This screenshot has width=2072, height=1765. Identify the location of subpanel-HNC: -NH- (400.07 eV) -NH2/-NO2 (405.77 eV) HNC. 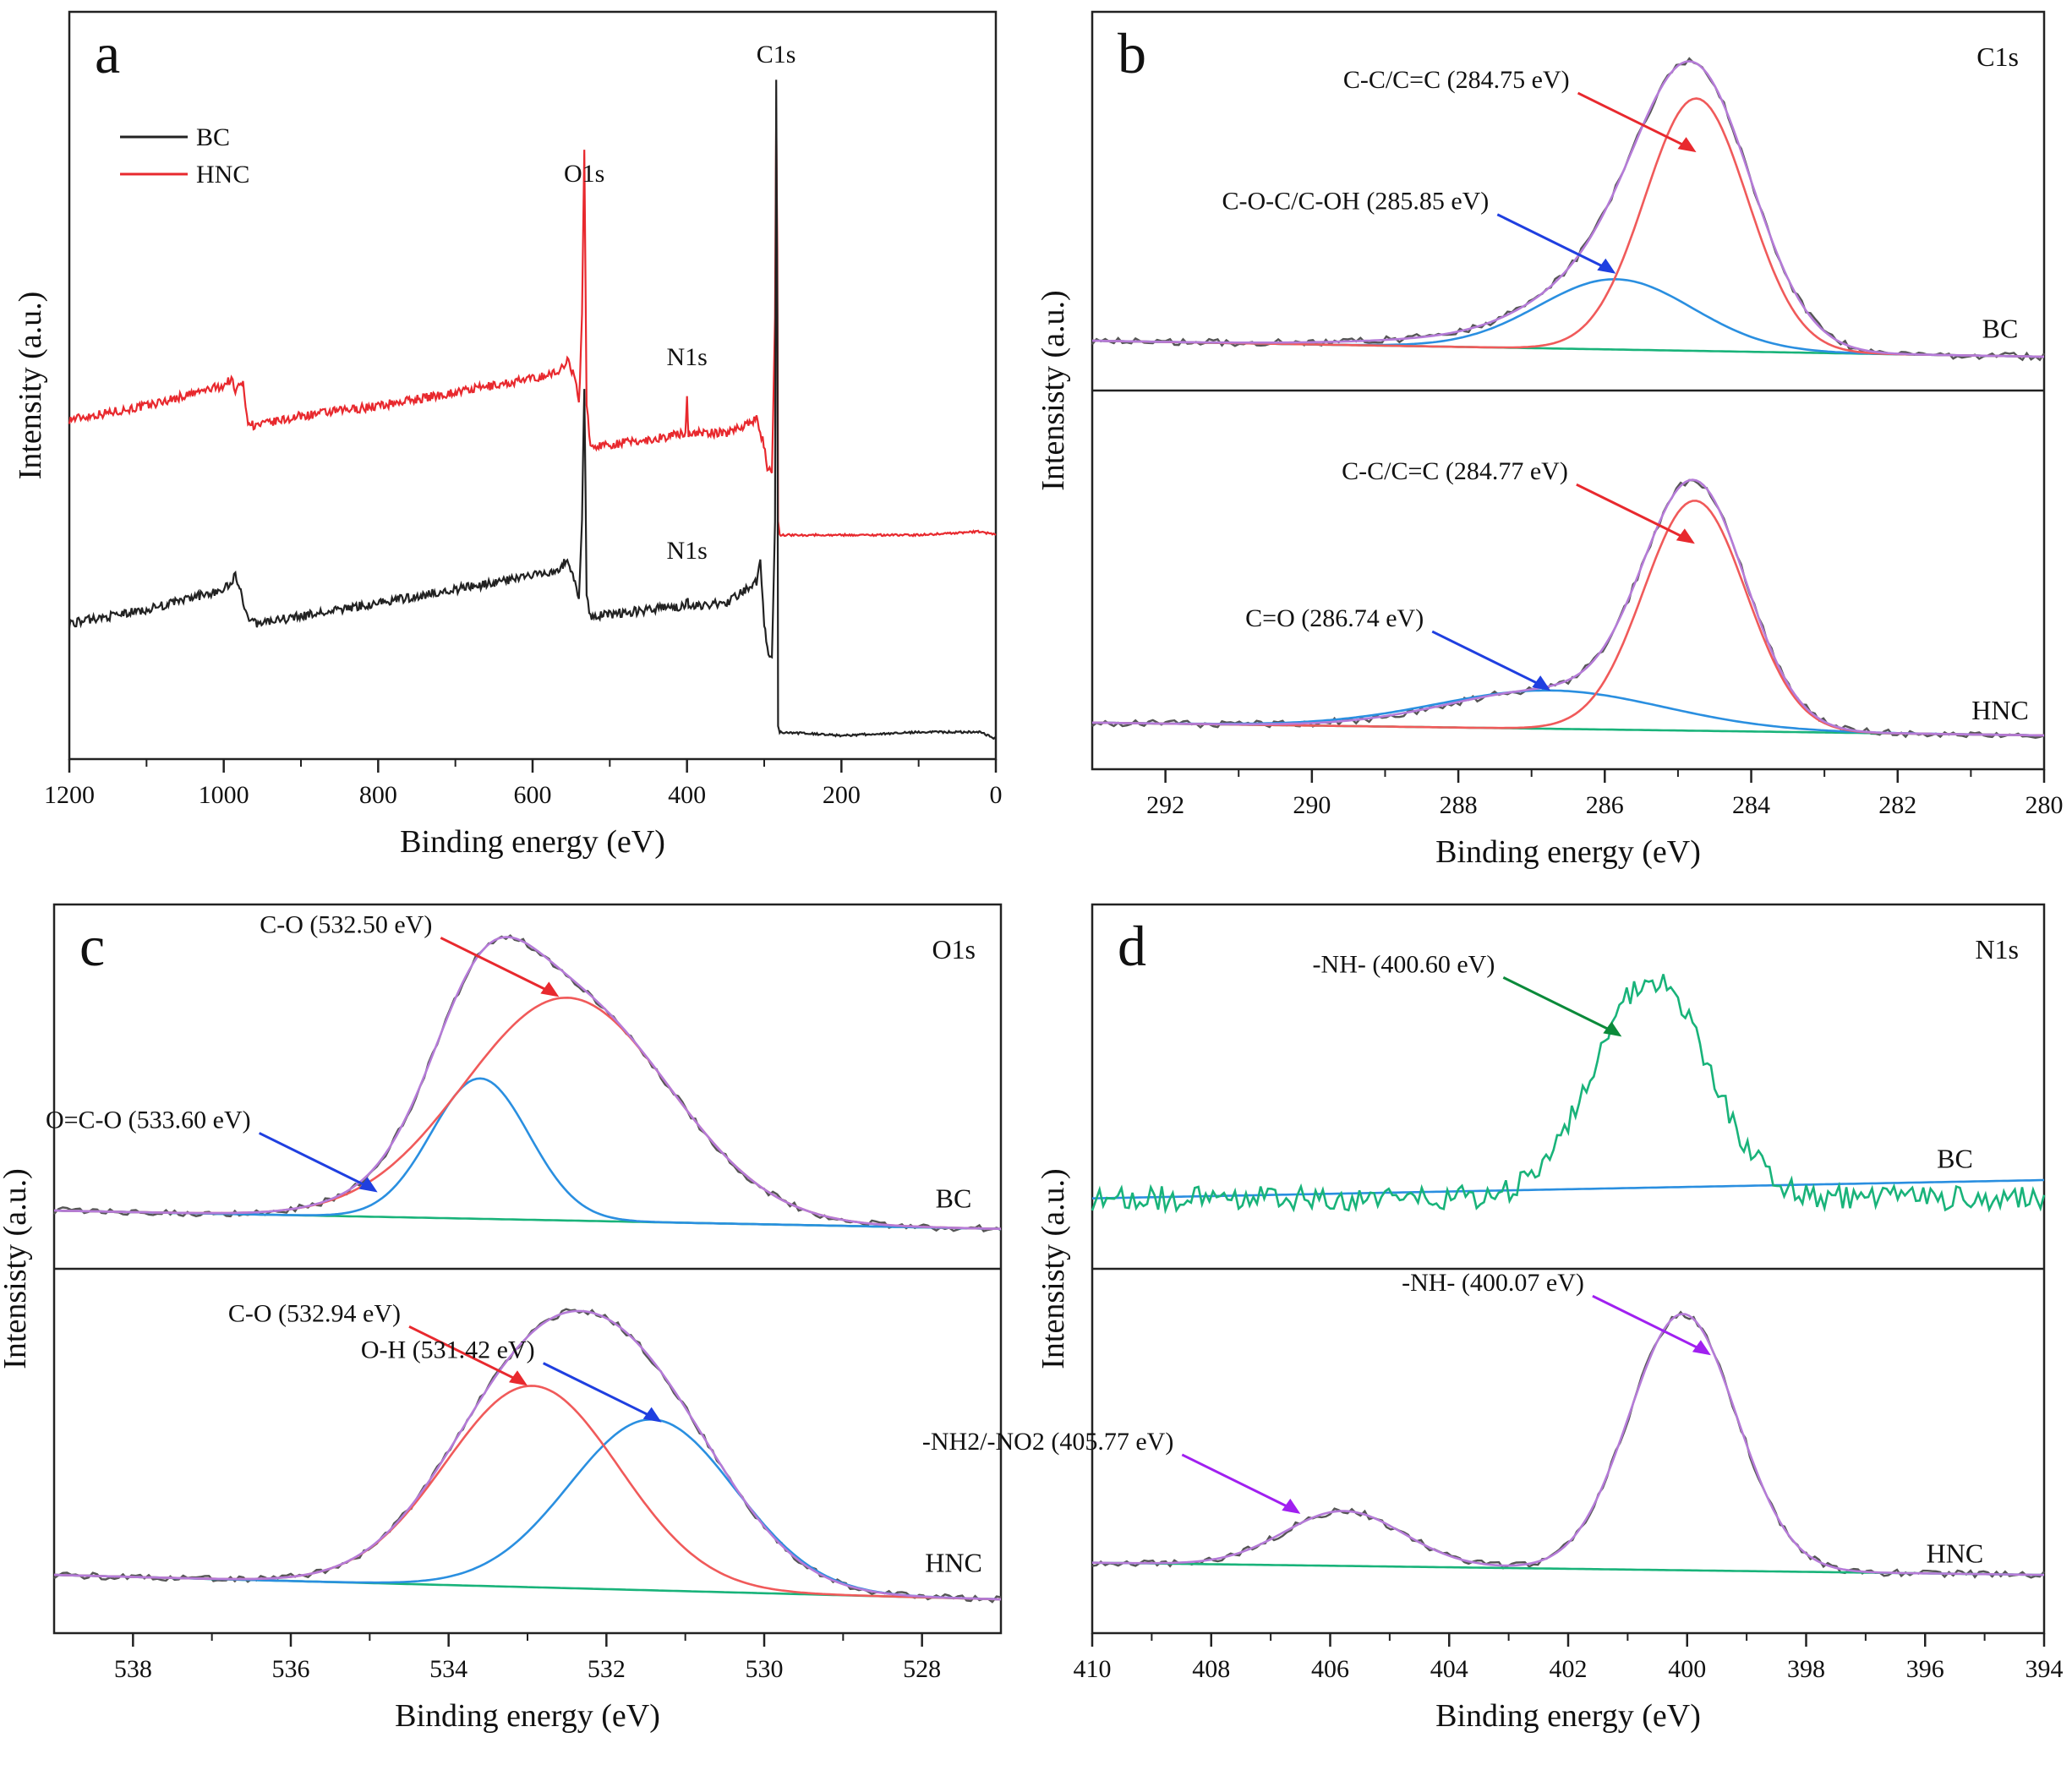
(1484, 1424).